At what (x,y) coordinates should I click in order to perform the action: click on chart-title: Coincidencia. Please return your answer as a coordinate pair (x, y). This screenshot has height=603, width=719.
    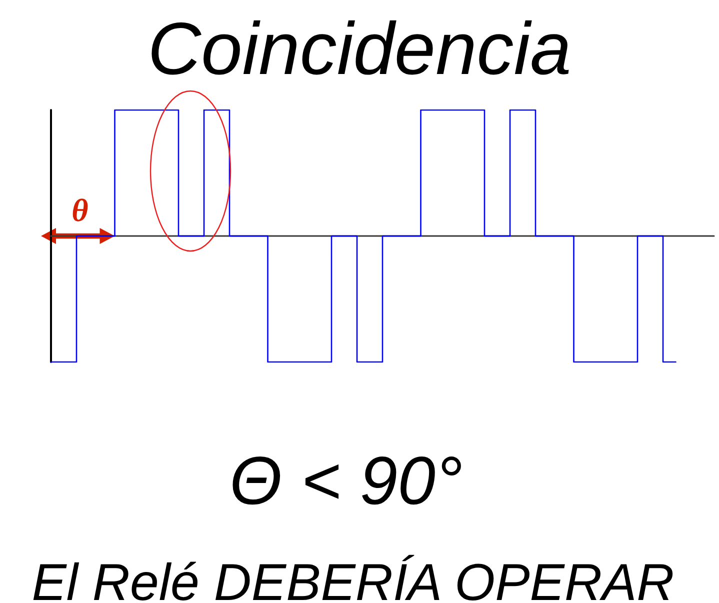
    Looking at the image, I should click on (359, 48).